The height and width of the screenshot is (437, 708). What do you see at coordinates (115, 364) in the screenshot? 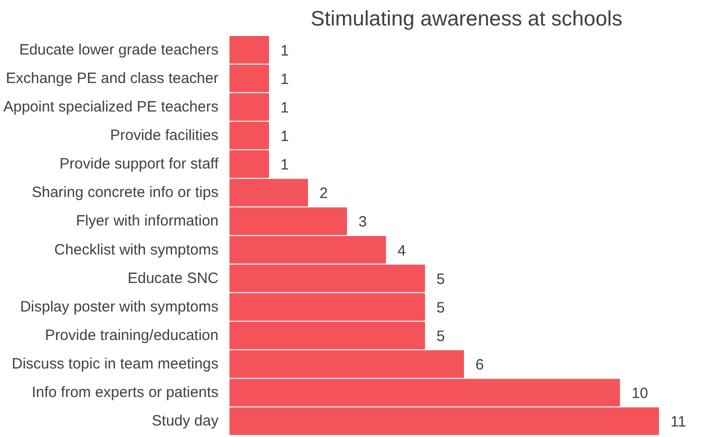
I see `y-tick-label: Discuss topic in team meetings` at bounding box center [115, 364].